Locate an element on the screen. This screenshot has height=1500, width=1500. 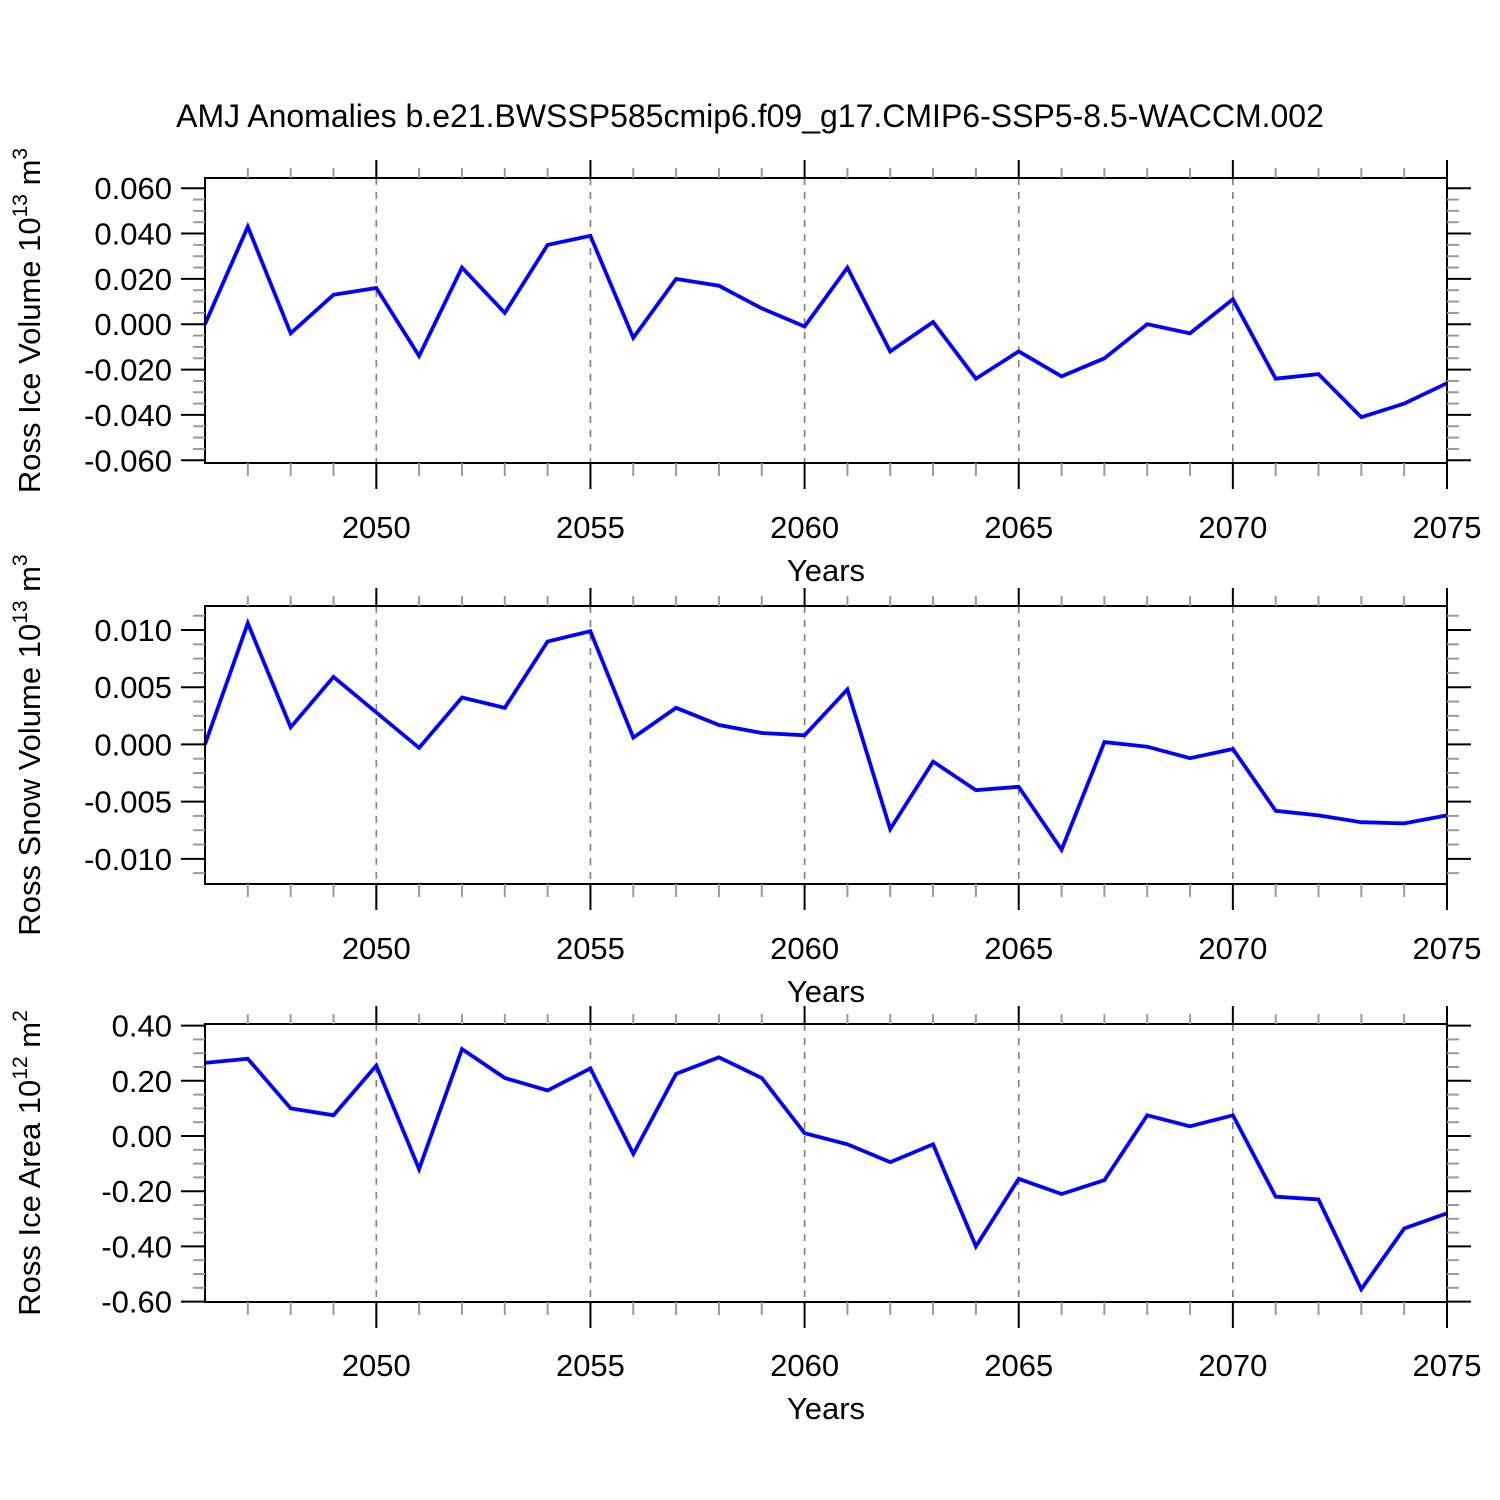
y-axis-title: Ross Snow Volume 1013 m3 is located at coordinates (28, 744).